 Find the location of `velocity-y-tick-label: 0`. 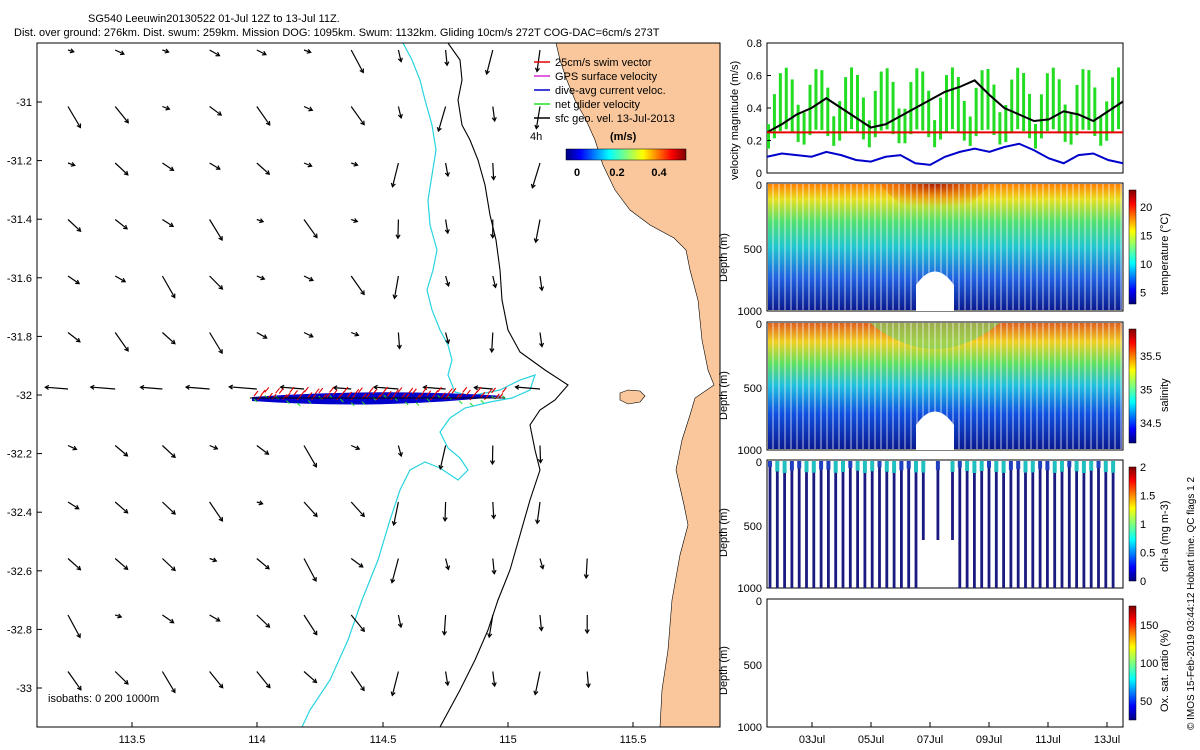

velocity-y-tick-label: 0 is located at coordinates (759, 174).